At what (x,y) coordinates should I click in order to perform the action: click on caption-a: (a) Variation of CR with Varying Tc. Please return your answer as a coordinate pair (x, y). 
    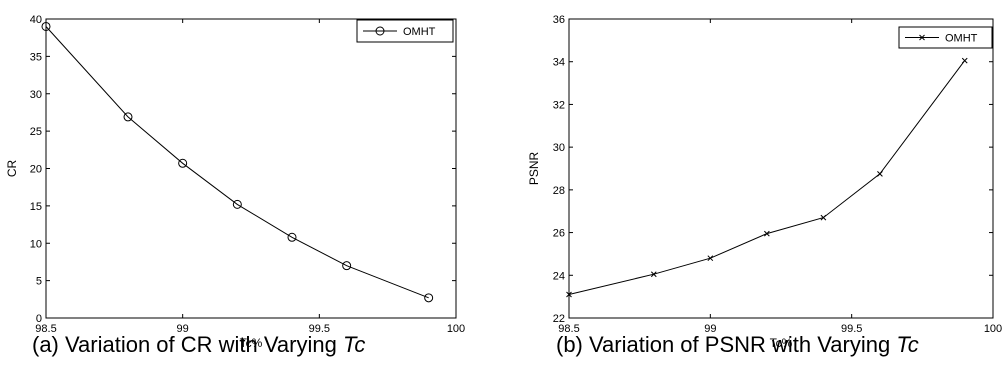
    Looking at the image, I should click on (199, 344).